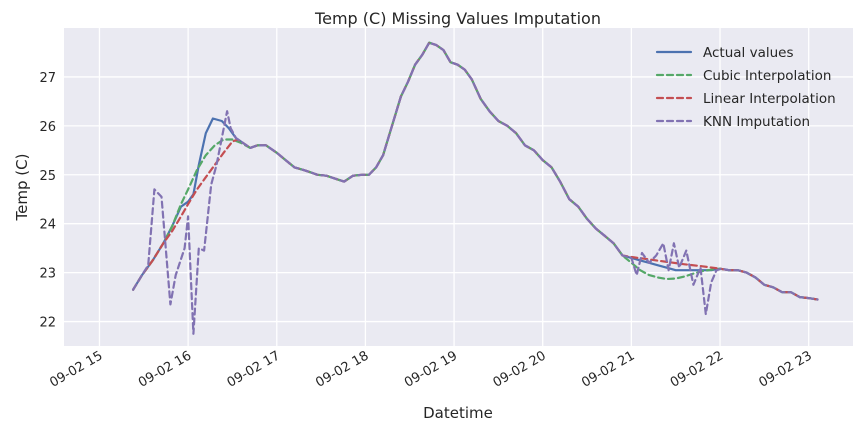 Image resolution: width=864 pixels, height=432 pixels. Describe the element at coordinates (608, 369) in the screenshot. I see `x-tick-label: 09-02 21` at that location.